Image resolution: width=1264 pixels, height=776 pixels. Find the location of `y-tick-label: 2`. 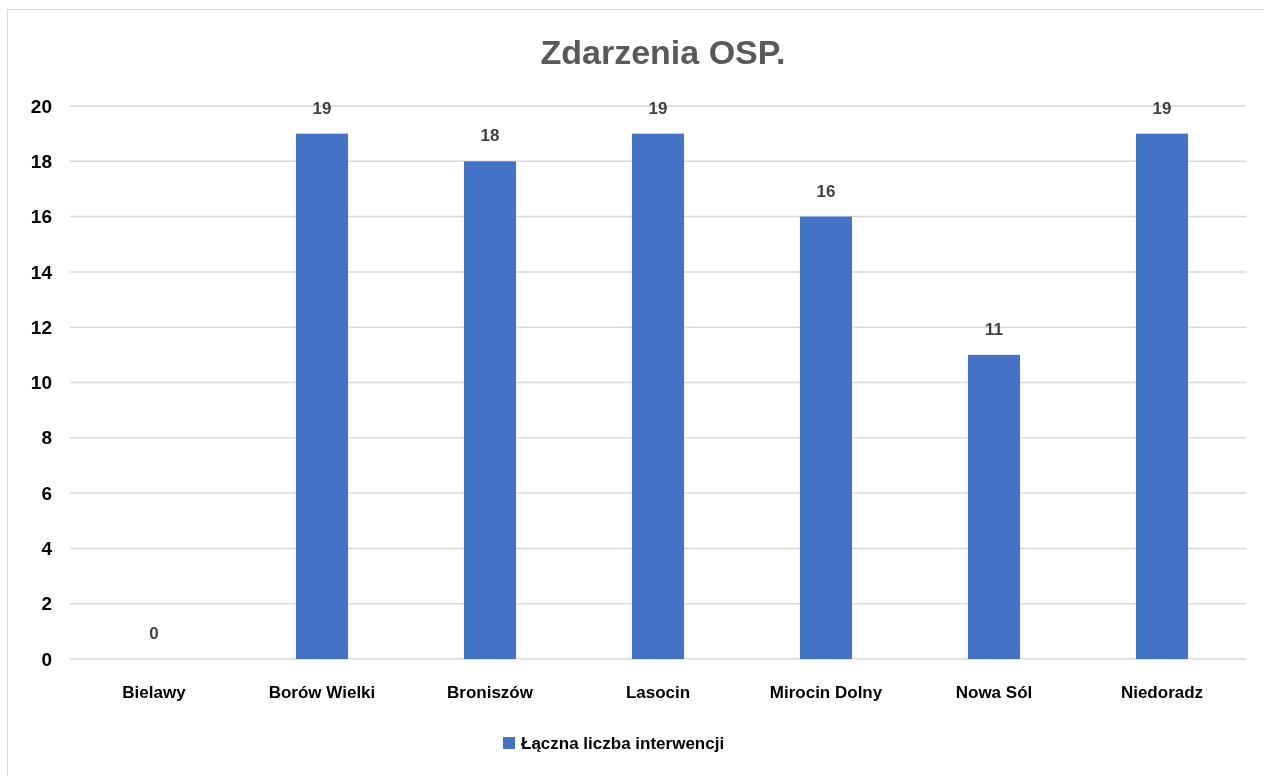

y-tick-label: 2 is located at coordinates (46, 604).